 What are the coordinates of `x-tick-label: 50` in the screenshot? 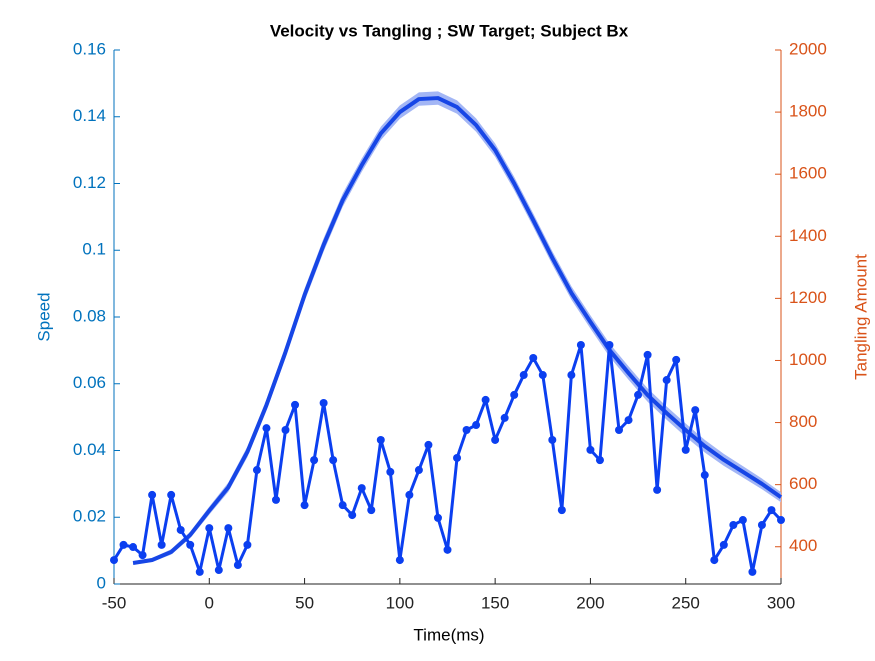 It's located at (304, 602).